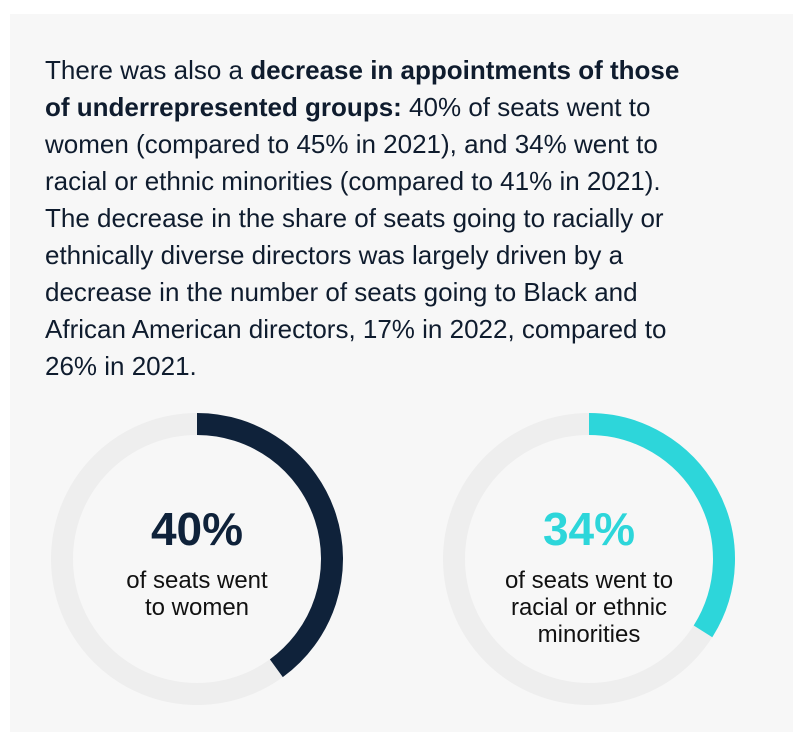  I want to click on intro-text-start: There was also a, so click(148, 70).